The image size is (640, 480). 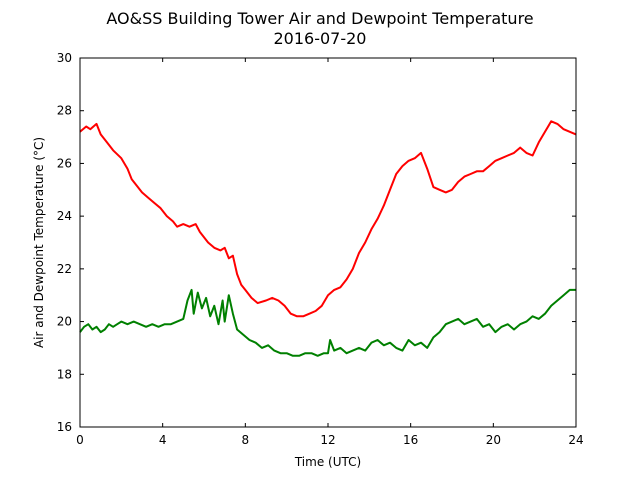 I want to click on x-tick-label: 0, so click(x=80, y=440).